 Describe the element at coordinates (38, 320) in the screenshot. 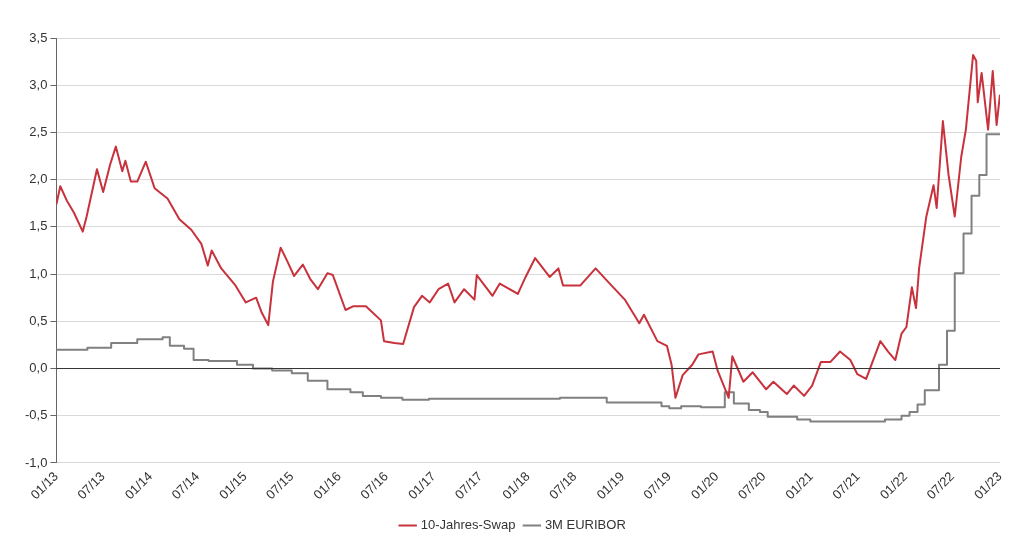

I see `y-tick-label: 0,5` at that location.